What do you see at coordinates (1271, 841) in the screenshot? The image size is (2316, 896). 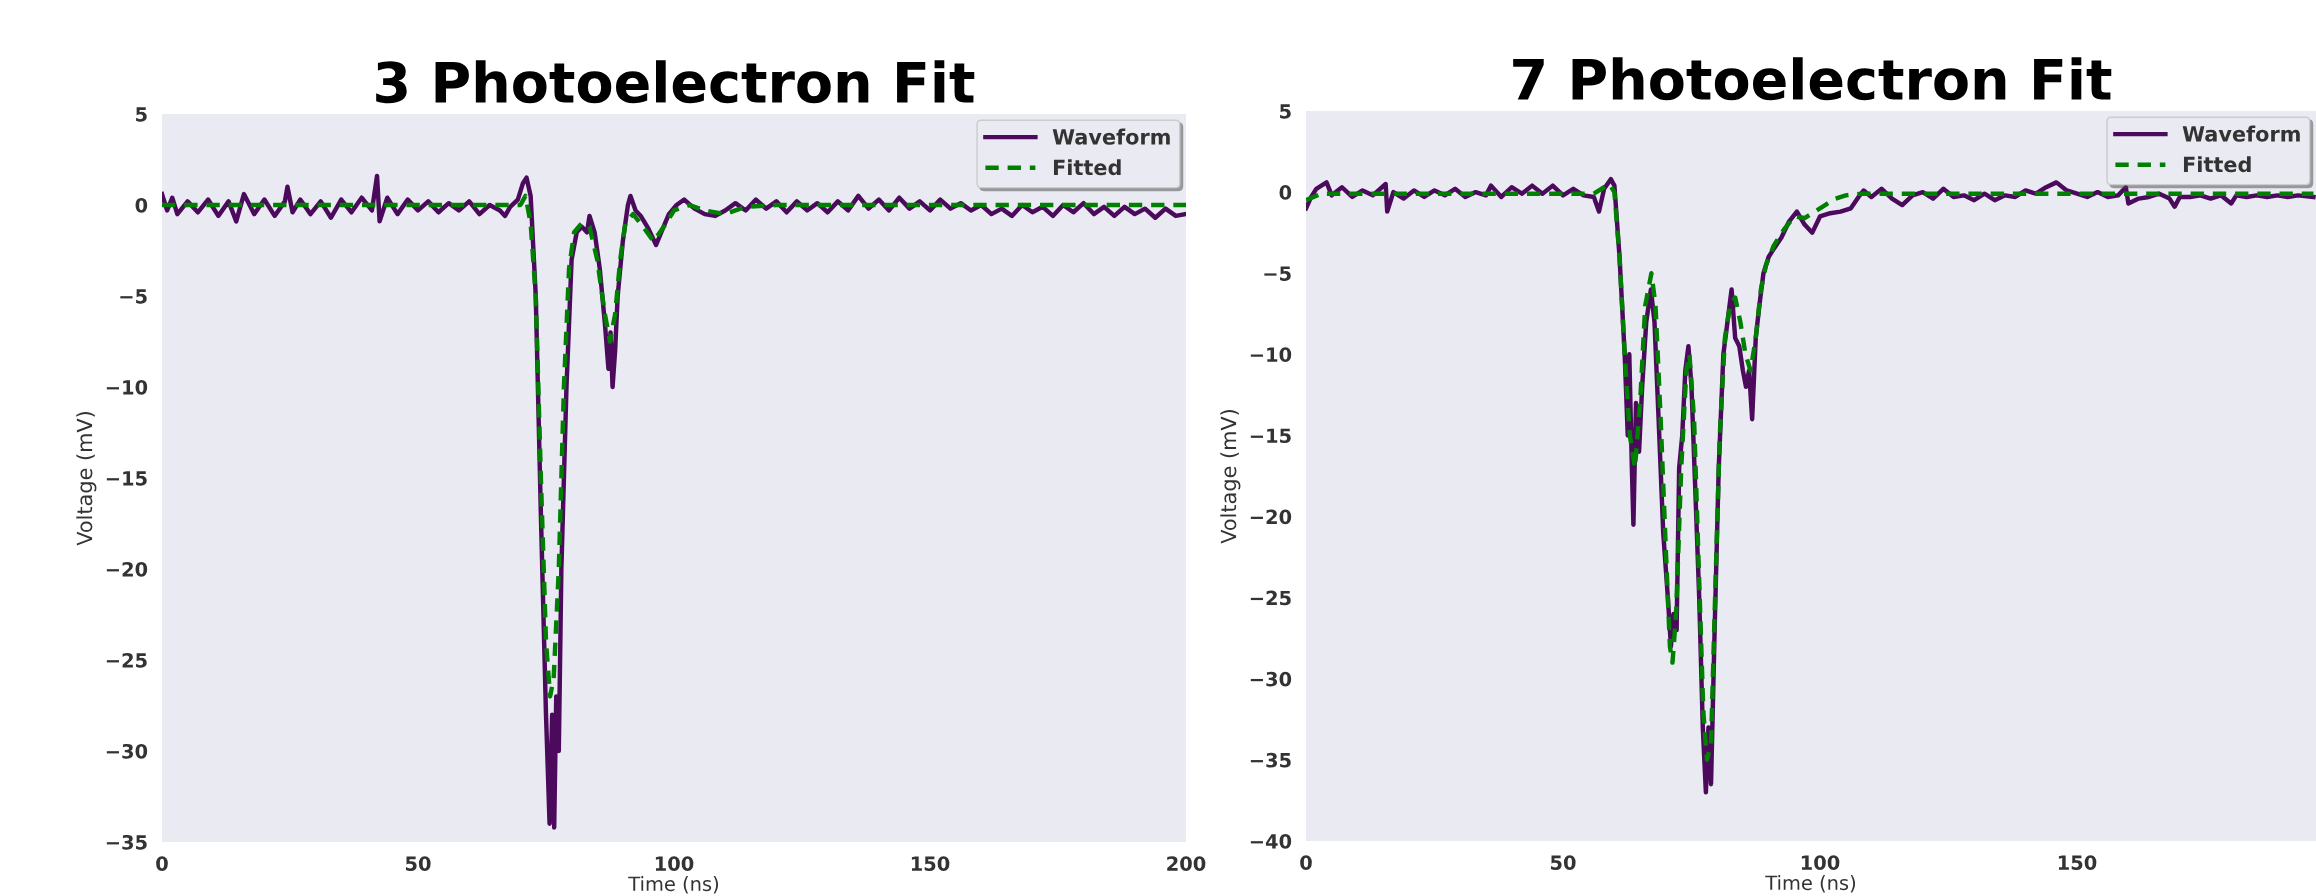 I see `y-tick-label: −40` at bounding box center [1271, 841].